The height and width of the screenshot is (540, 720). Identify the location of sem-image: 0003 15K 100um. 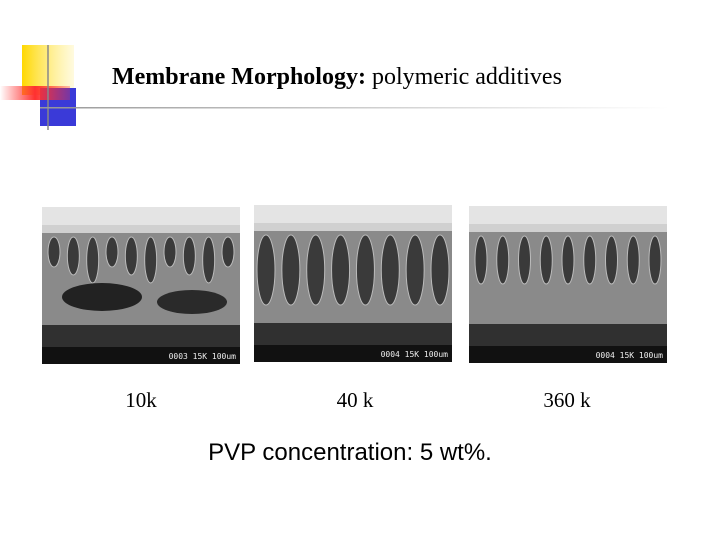
(141, 285).